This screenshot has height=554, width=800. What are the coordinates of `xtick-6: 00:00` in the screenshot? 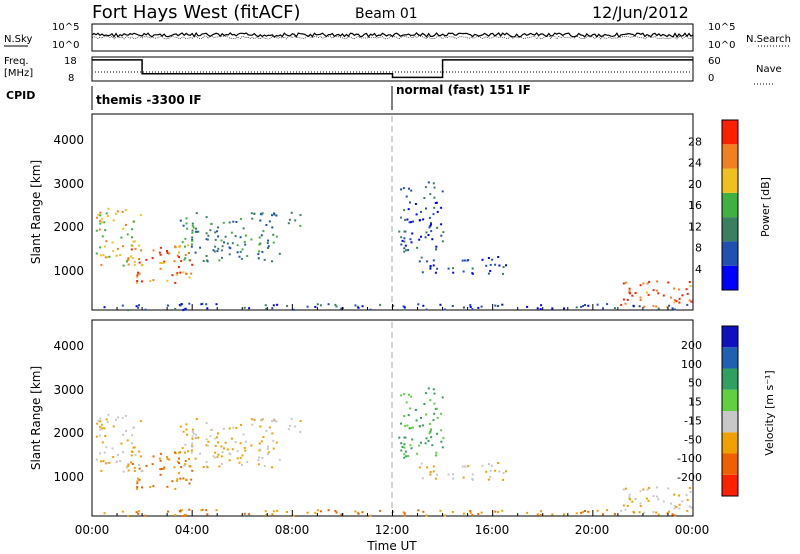 It's located at (692, 530).